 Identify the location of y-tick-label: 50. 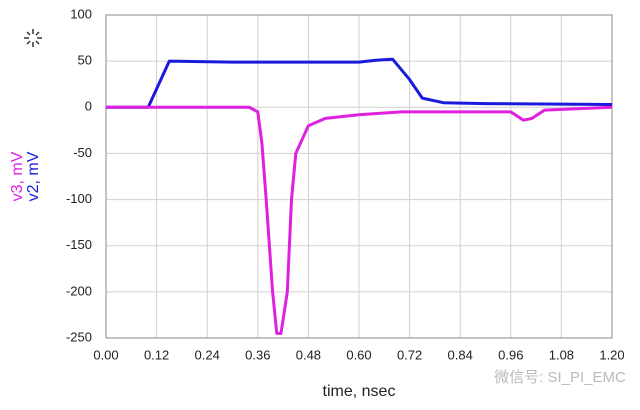
(85, 60).